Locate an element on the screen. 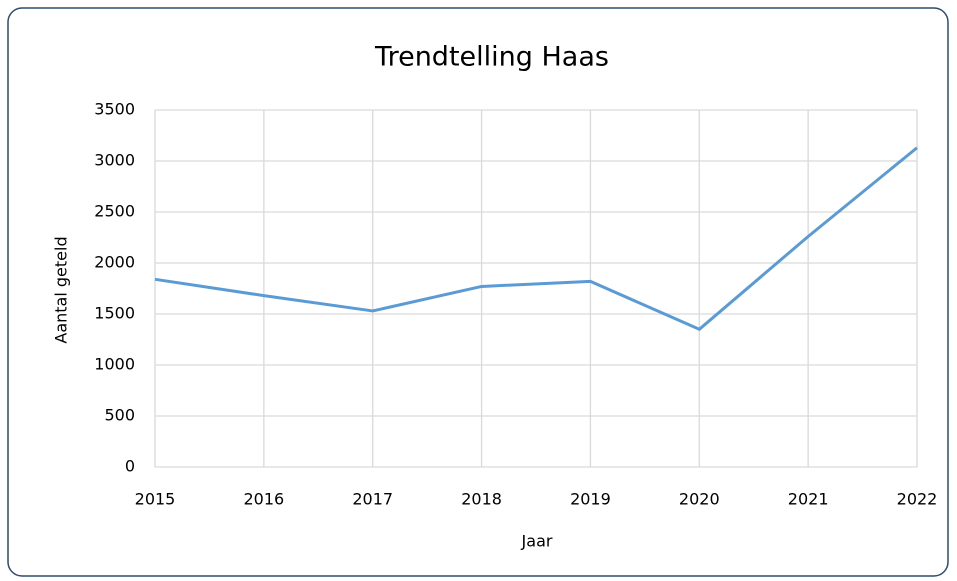 This screenshot has width=957, height=581. x-tick-label: 2020 is located at coordinates (699, 499).